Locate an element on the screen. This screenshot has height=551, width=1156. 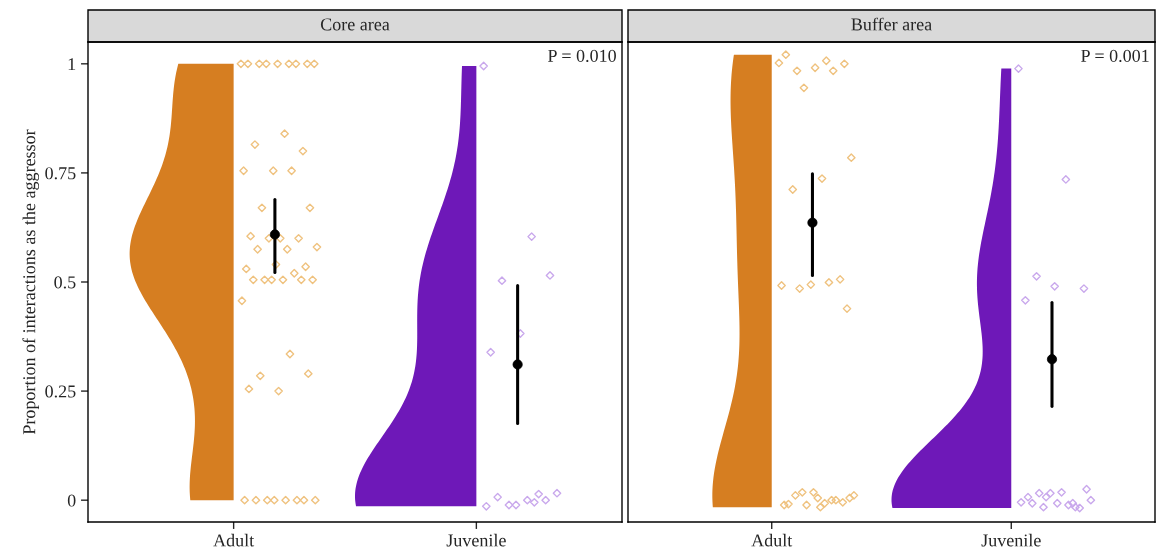
y-tick-label: 0.5 is located at coordinates (65, 282).